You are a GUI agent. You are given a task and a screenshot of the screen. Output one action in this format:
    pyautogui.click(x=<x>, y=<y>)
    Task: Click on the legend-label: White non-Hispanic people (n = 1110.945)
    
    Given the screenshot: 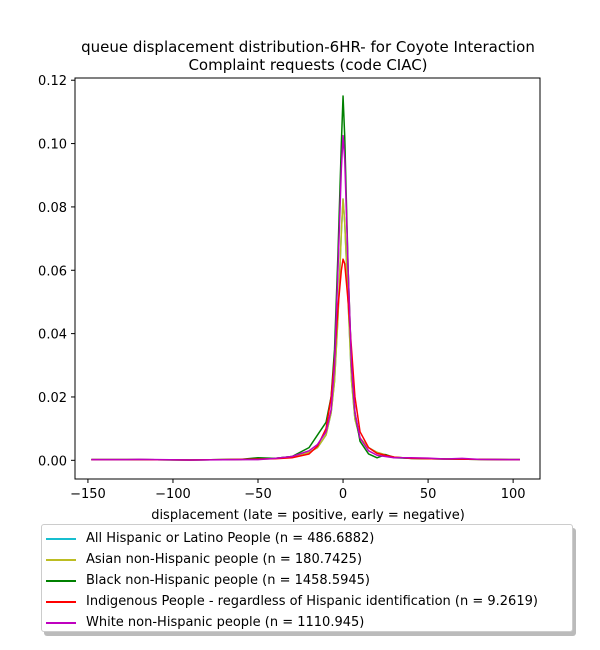 What is the action you would take?
    pyautogui.click(x=225, y=622)
    